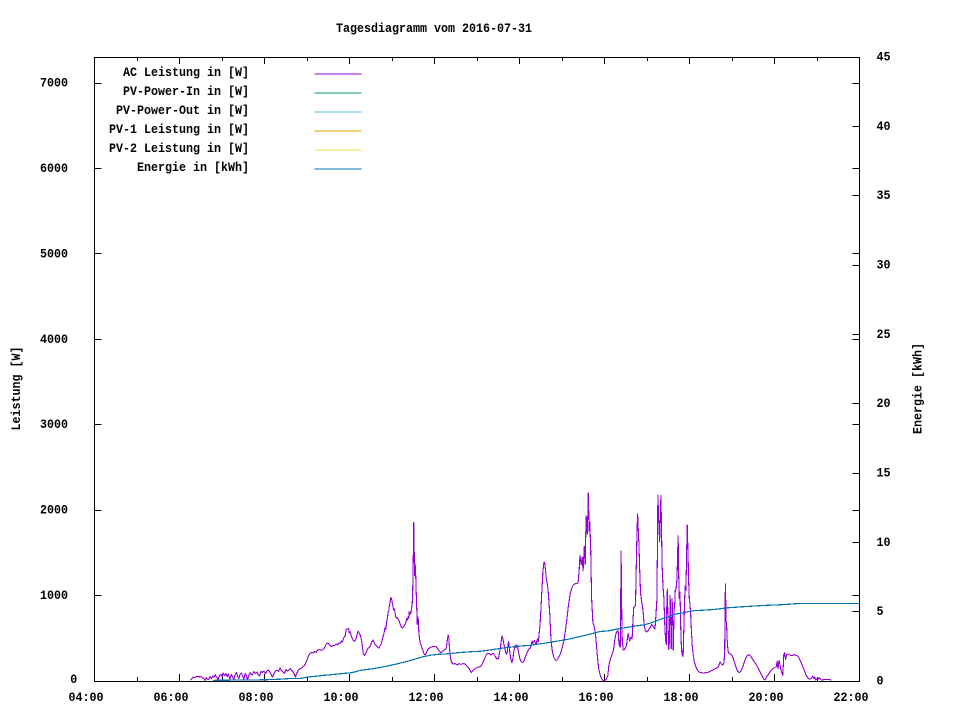 This screenshot has width=960, height=720. Describe the element at coordinates (179, 148) in the screenshot. I see `svg-text: PV-2 Leistung in [W]` at that location.